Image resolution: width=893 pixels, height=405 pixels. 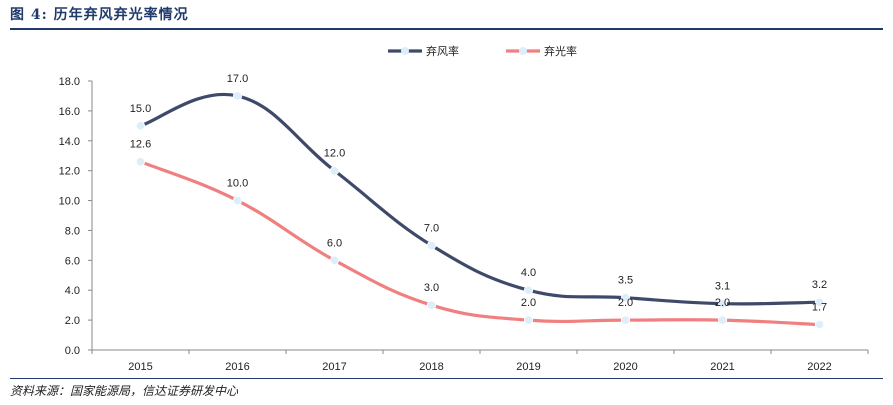 What do you see at coordinates (69, 112) in the screenshot?
I see `y-tick-label: 16.0` at bounding box center [69, 112].